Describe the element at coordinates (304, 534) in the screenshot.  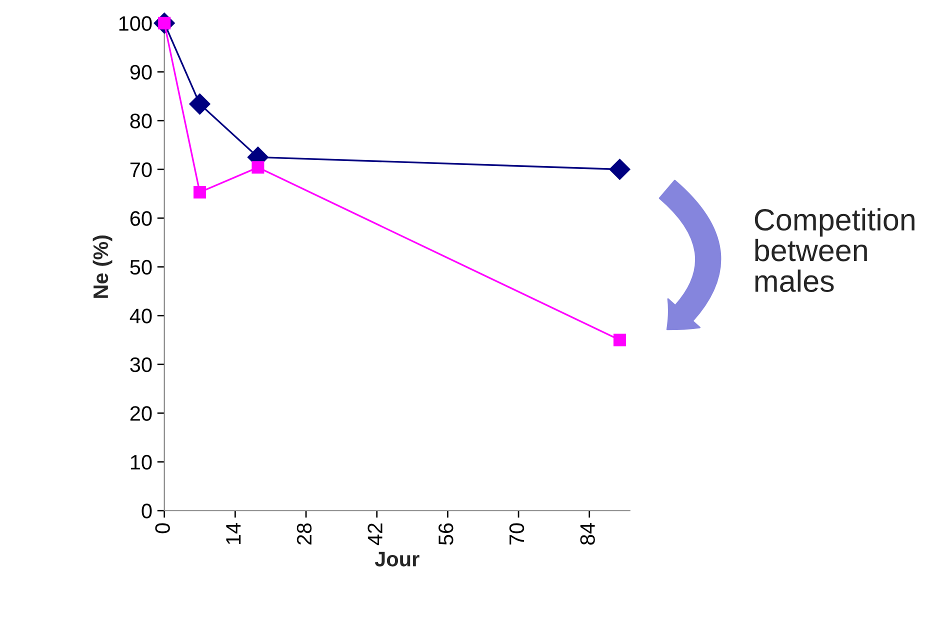
I see `x-tick-label: 28` at that location.